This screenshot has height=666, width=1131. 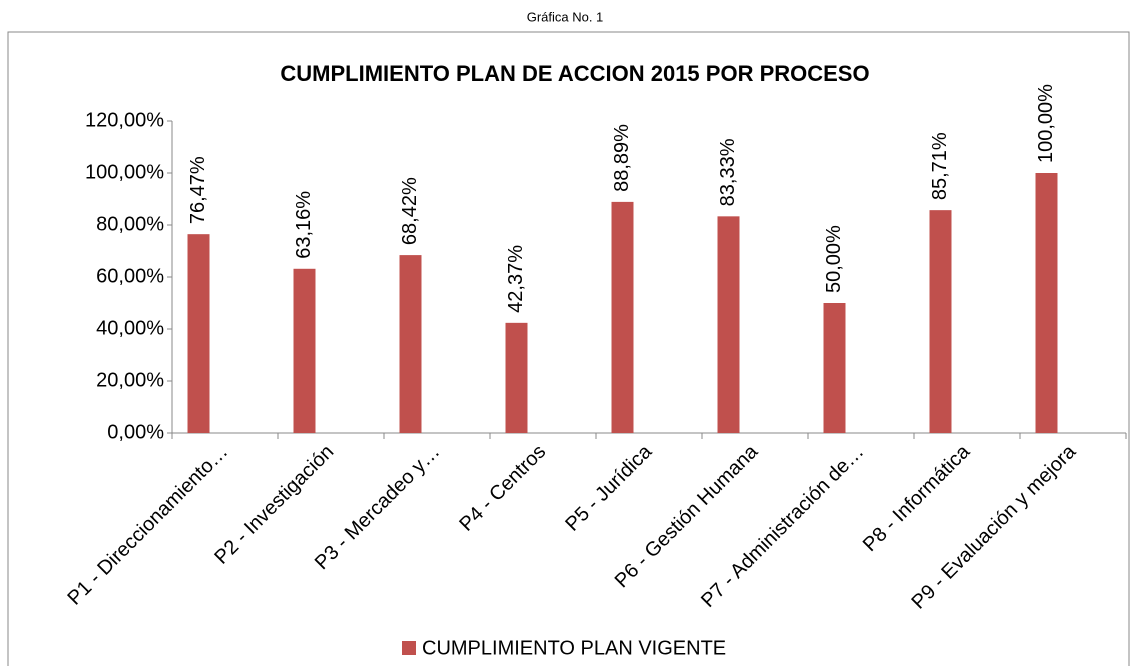 What do you see at coordinates (1046, 123) in the screenshot?
I see `value-label: 100,00%` at bounding box center [1046, 123].